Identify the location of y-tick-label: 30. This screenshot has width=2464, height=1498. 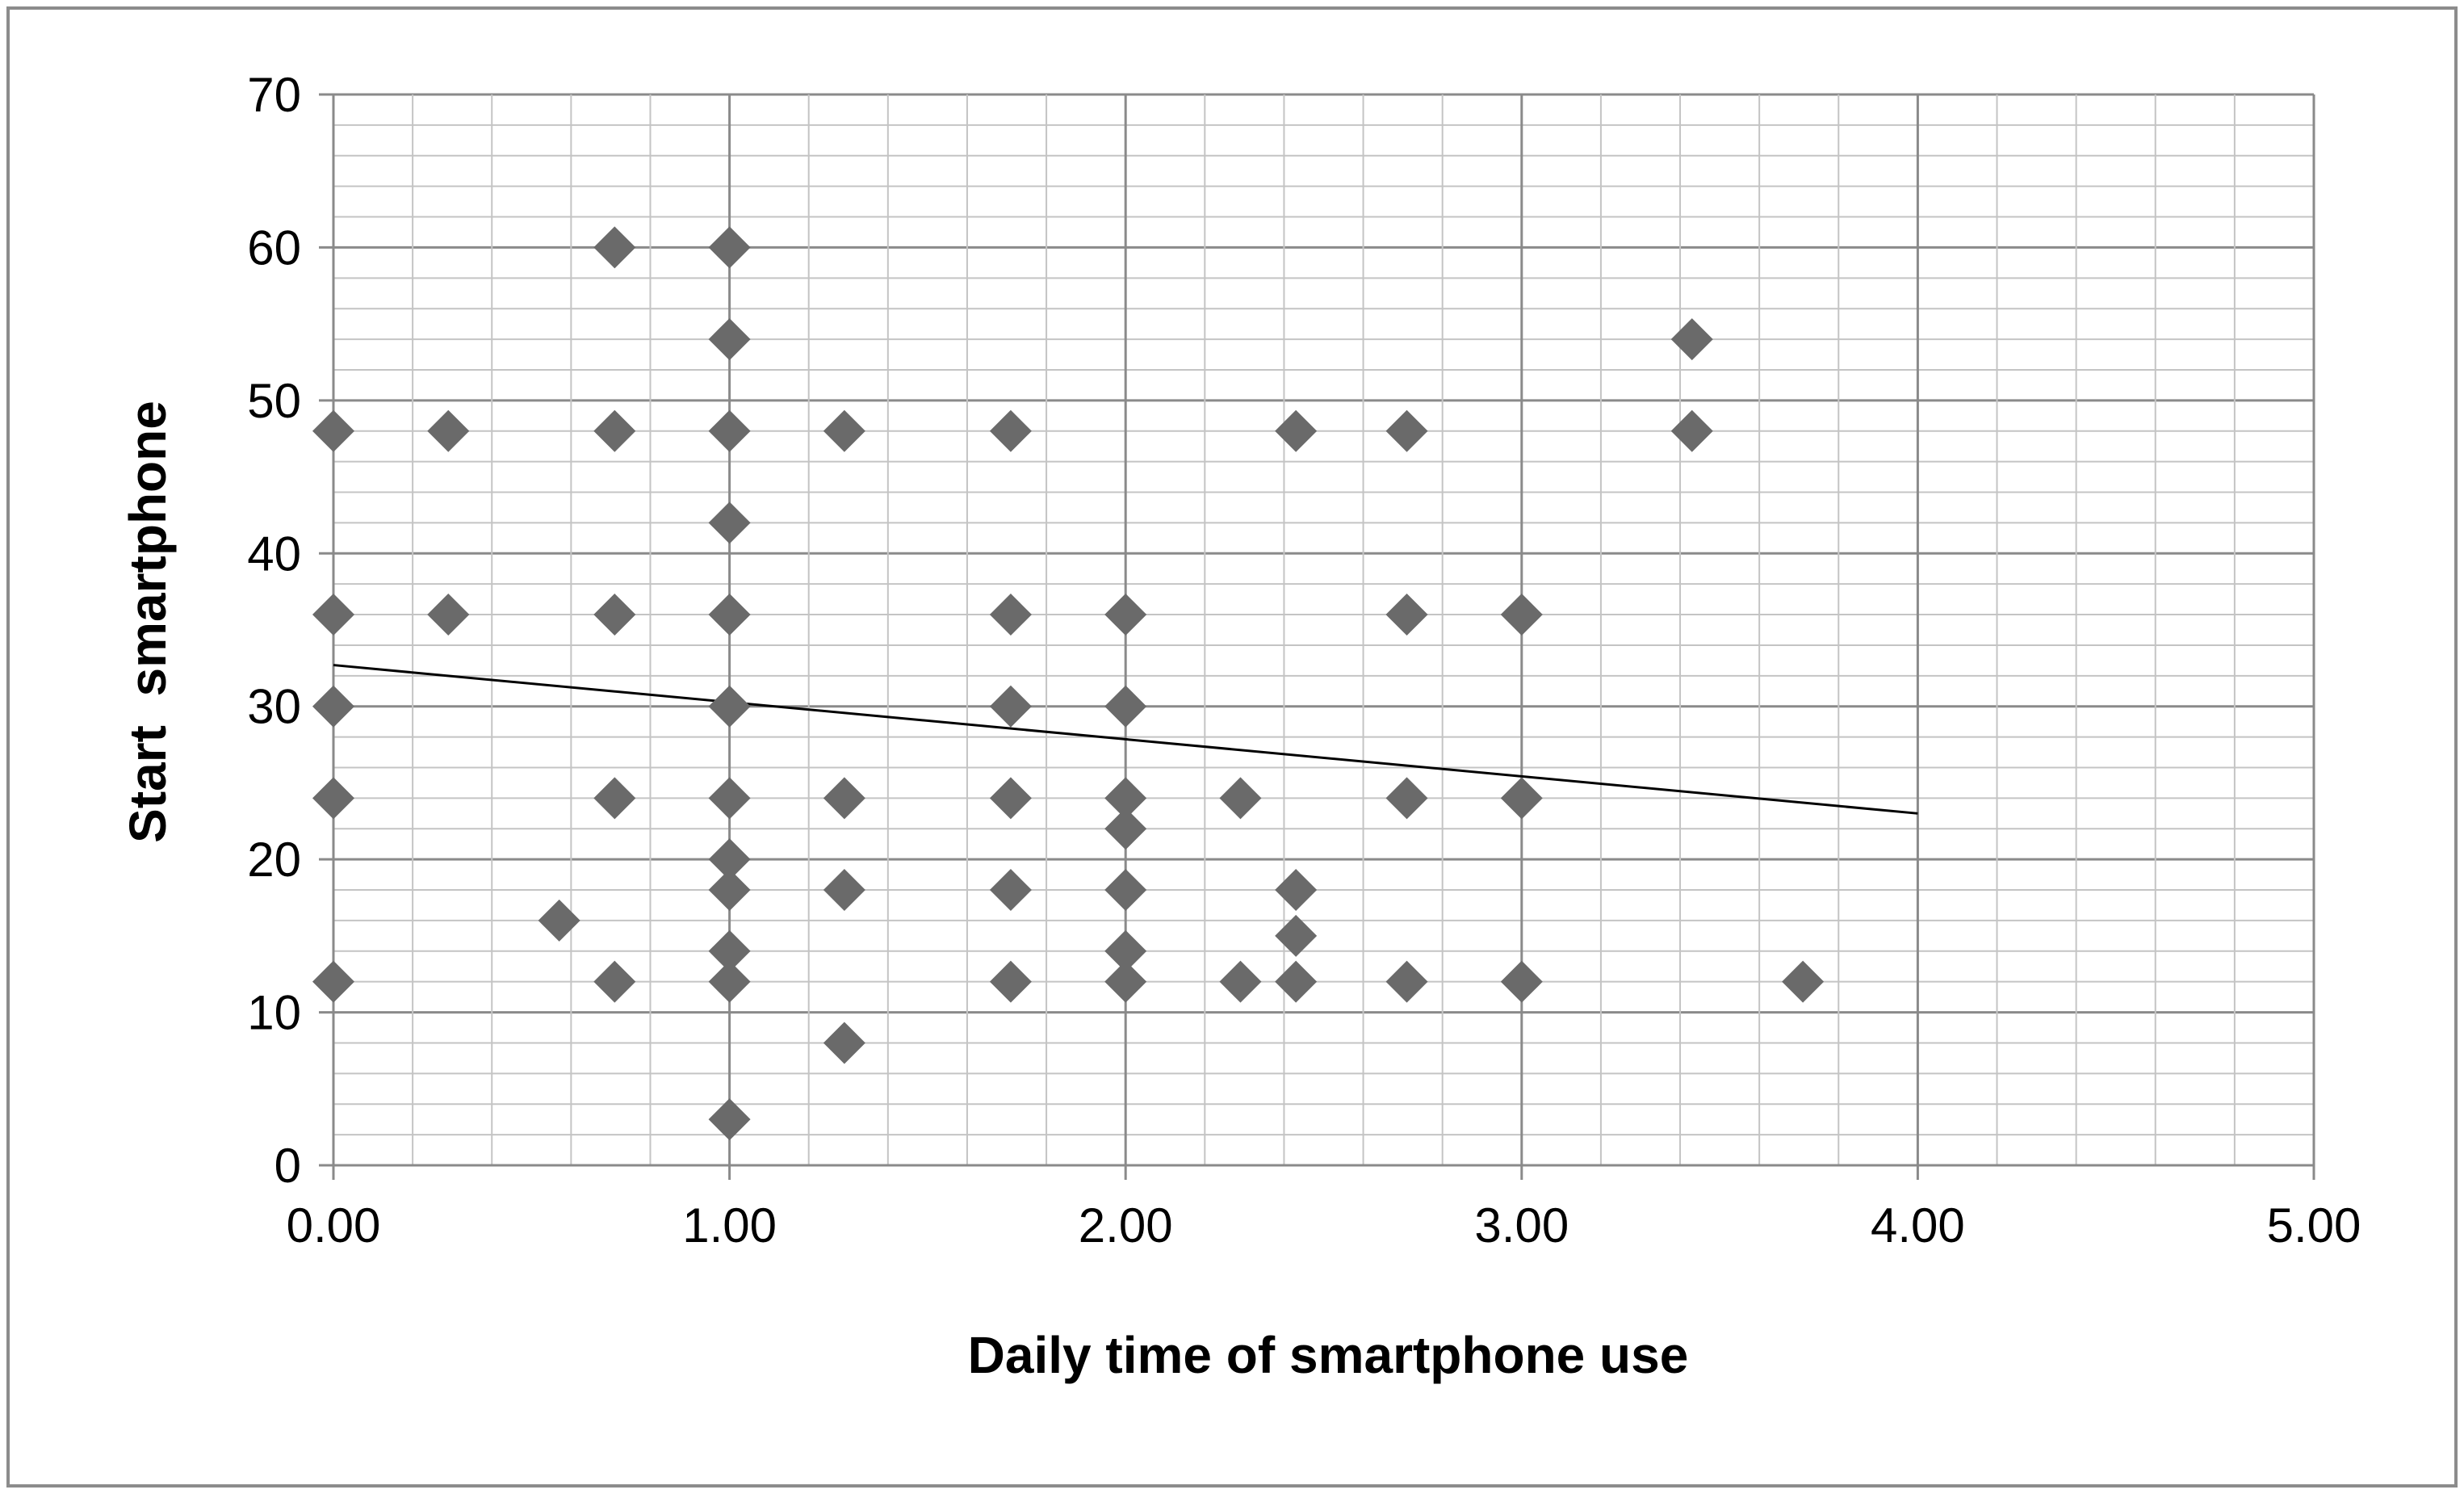
(274, 707).